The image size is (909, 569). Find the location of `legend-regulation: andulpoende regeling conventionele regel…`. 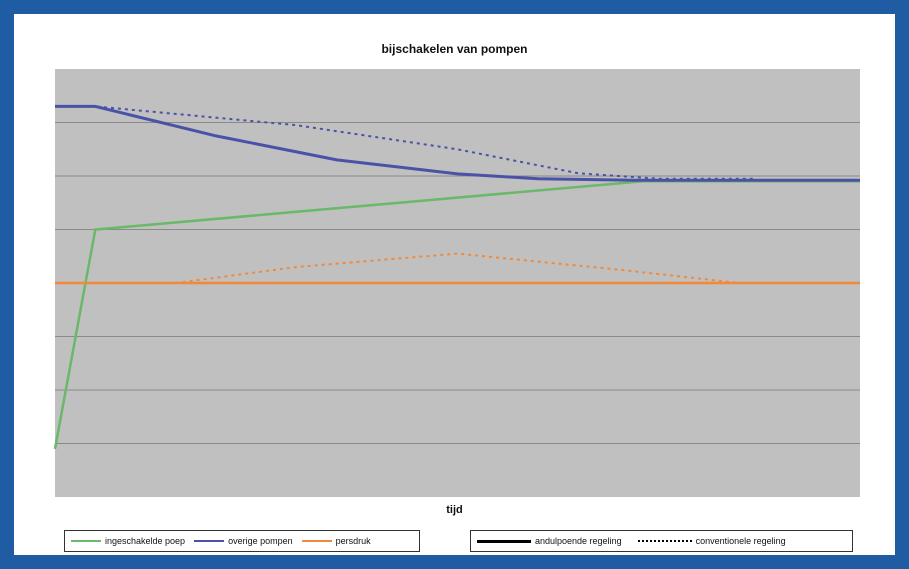

legend-regulation: andulpoende regeling conventionele regel… is located at coordinates (661, 541).